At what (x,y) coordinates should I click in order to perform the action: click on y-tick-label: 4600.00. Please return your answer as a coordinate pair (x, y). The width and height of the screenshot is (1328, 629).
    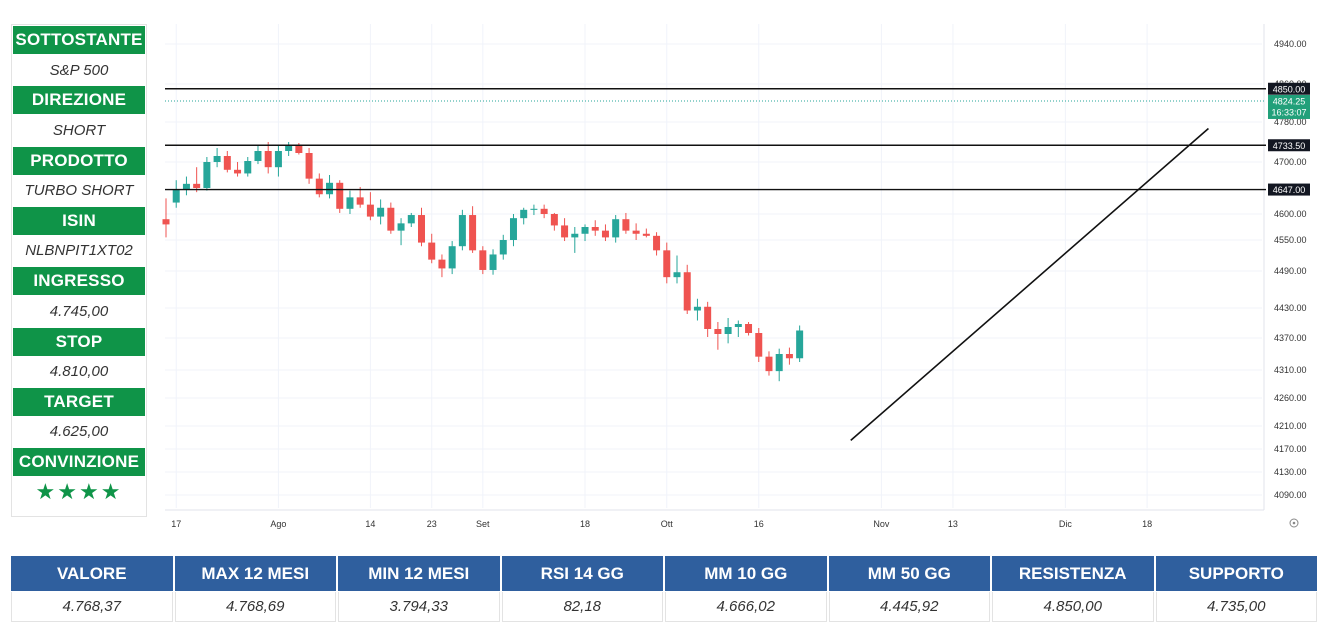
    Looking at the image, I should click on (1290, 214).